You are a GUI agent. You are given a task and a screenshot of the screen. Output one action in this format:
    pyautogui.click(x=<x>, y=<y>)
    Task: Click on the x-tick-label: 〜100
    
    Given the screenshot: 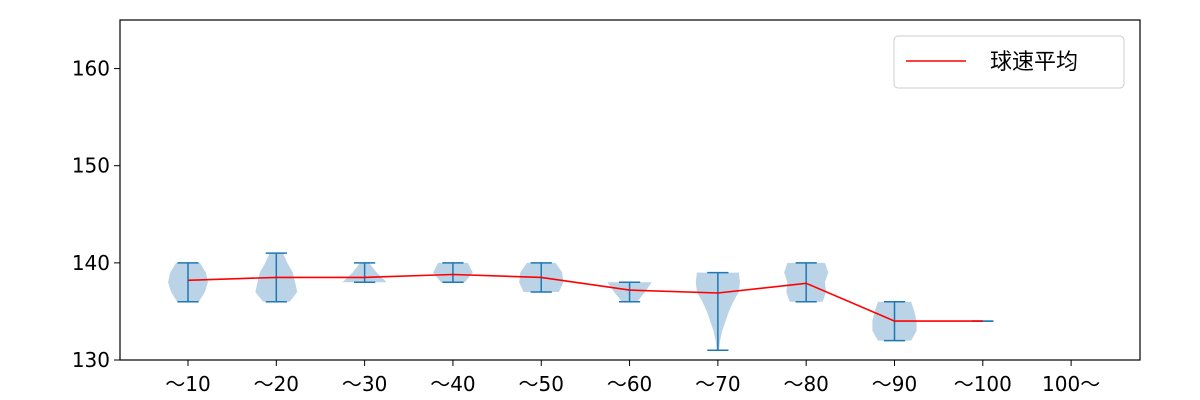 What is the action you would take?
    pyautogui.click(x=983, y=384)
    